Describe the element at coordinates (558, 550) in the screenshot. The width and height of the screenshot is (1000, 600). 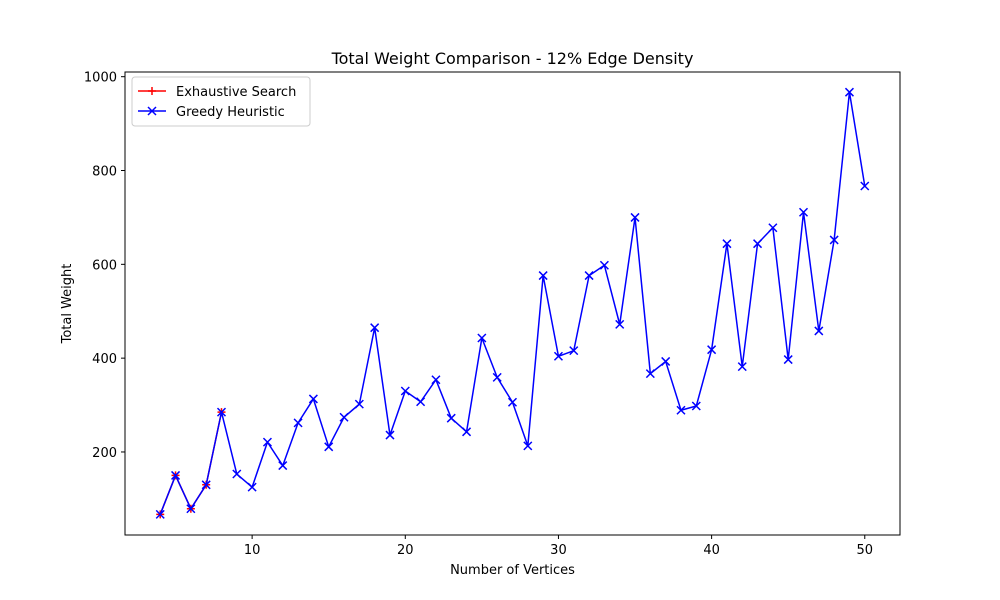
I see `x-tick-label: 30` at that location.